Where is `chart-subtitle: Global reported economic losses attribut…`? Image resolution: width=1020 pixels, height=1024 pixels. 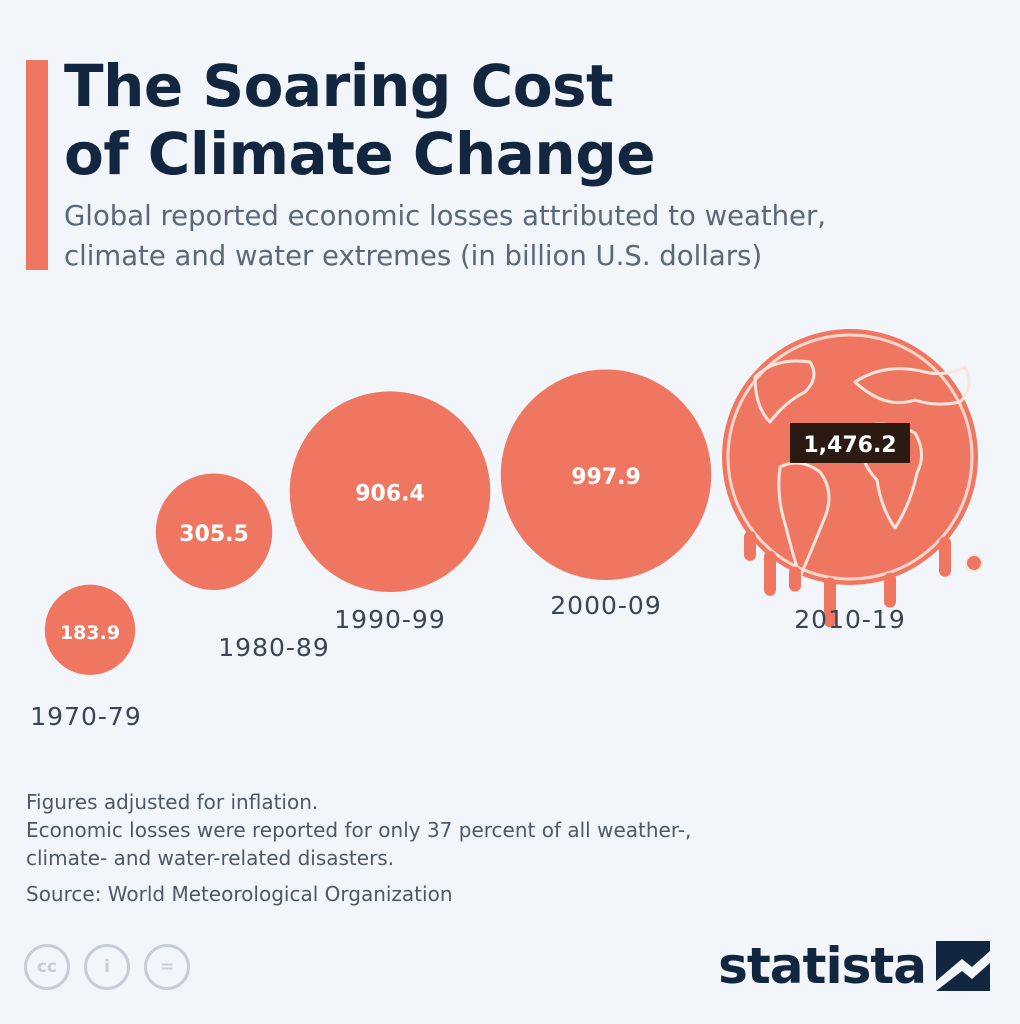
chart-subtitle: Global reported economic losses attribut… is located at coordinates (445, 236).